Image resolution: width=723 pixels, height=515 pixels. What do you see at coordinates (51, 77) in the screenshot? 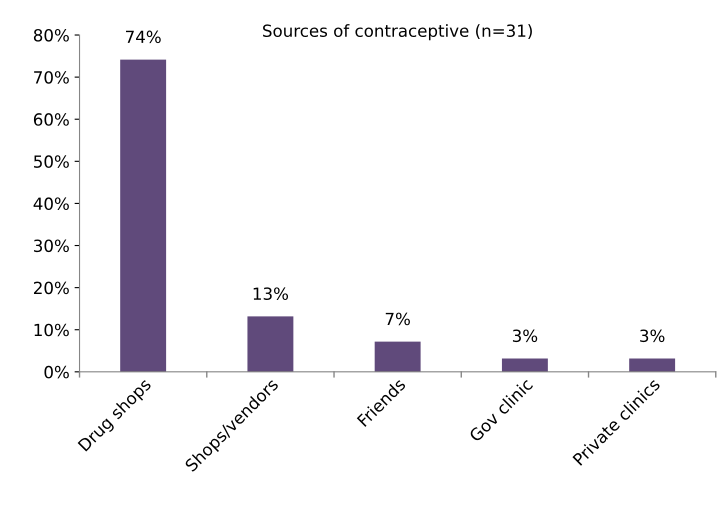
I see `y-tick-label: 70%` at bounding box center [51, 77].